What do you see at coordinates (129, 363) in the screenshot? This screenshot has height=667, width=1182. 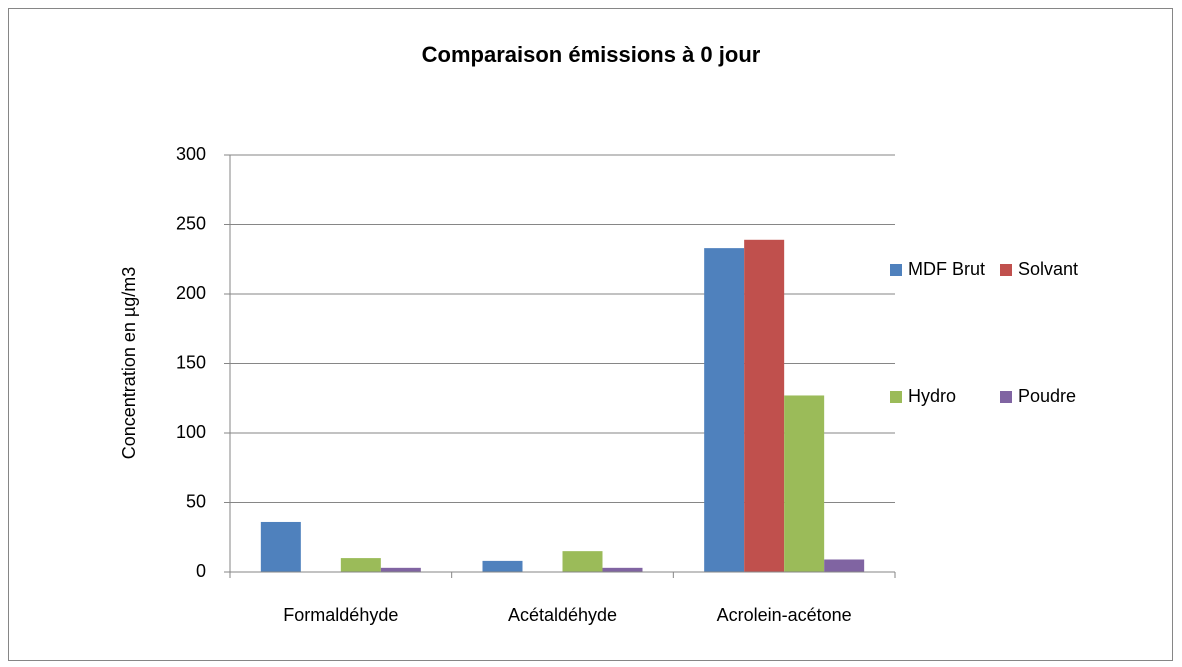 I see `y-axis-label: Concentration en µg/m3` at bounding box center [129, 363].